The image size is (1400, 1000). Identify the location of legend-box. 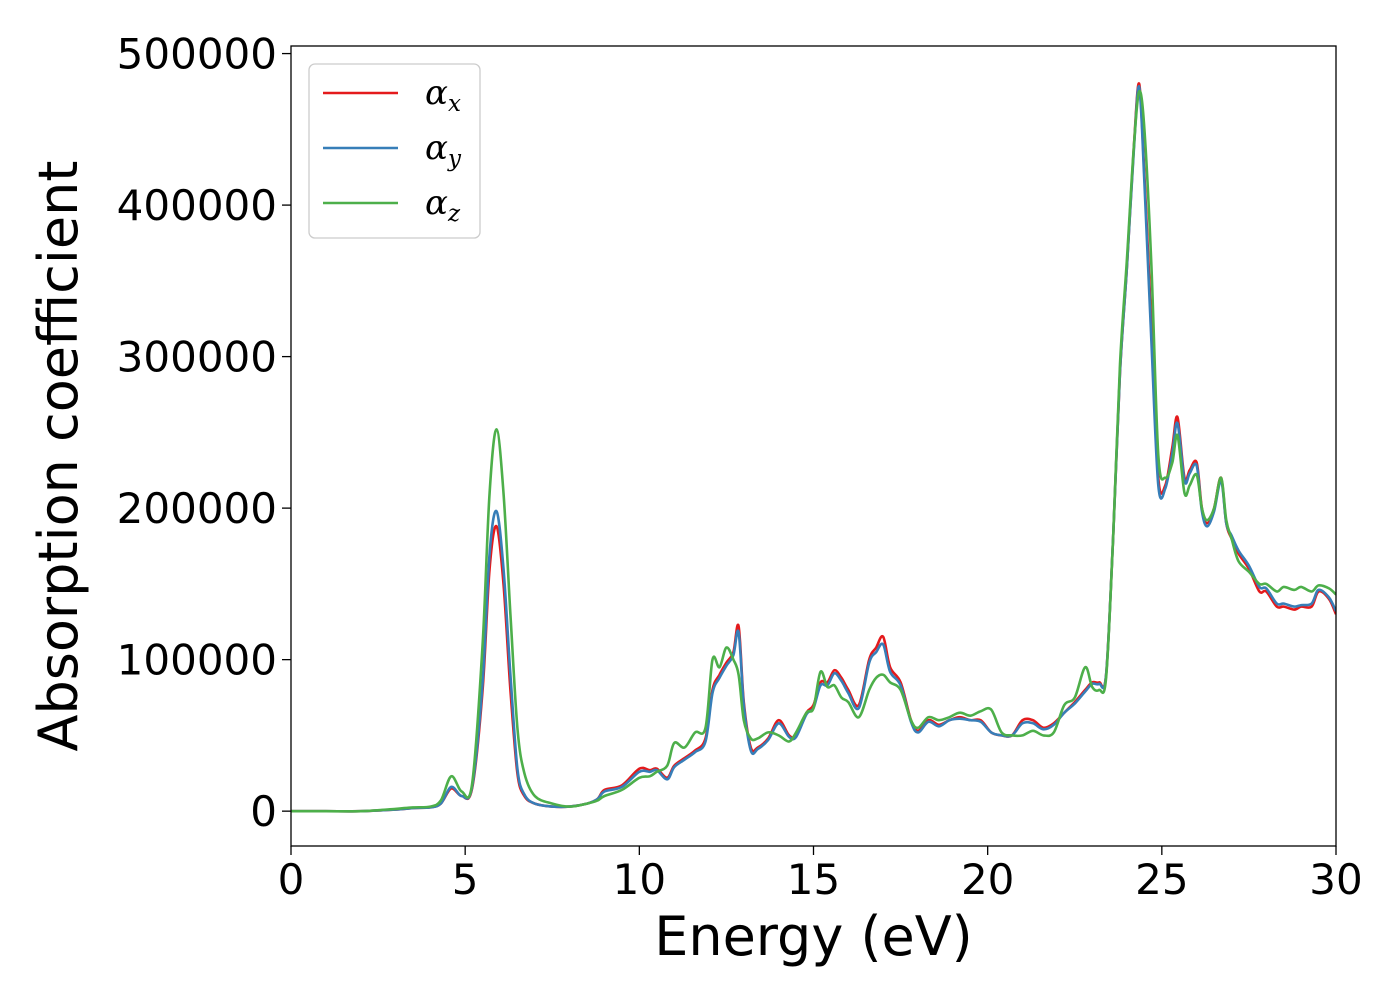
(394, 151).